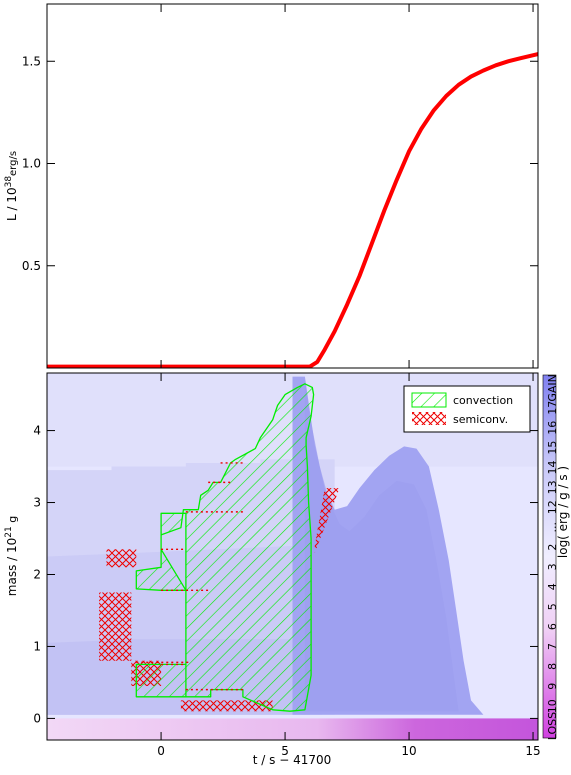 Image resolution: width=571 pixels, height=775 pixels. What do you see at coordinates (292, 729) in the screenshot?
I see `cooling-loss-band` at bounding box center [292, 729].